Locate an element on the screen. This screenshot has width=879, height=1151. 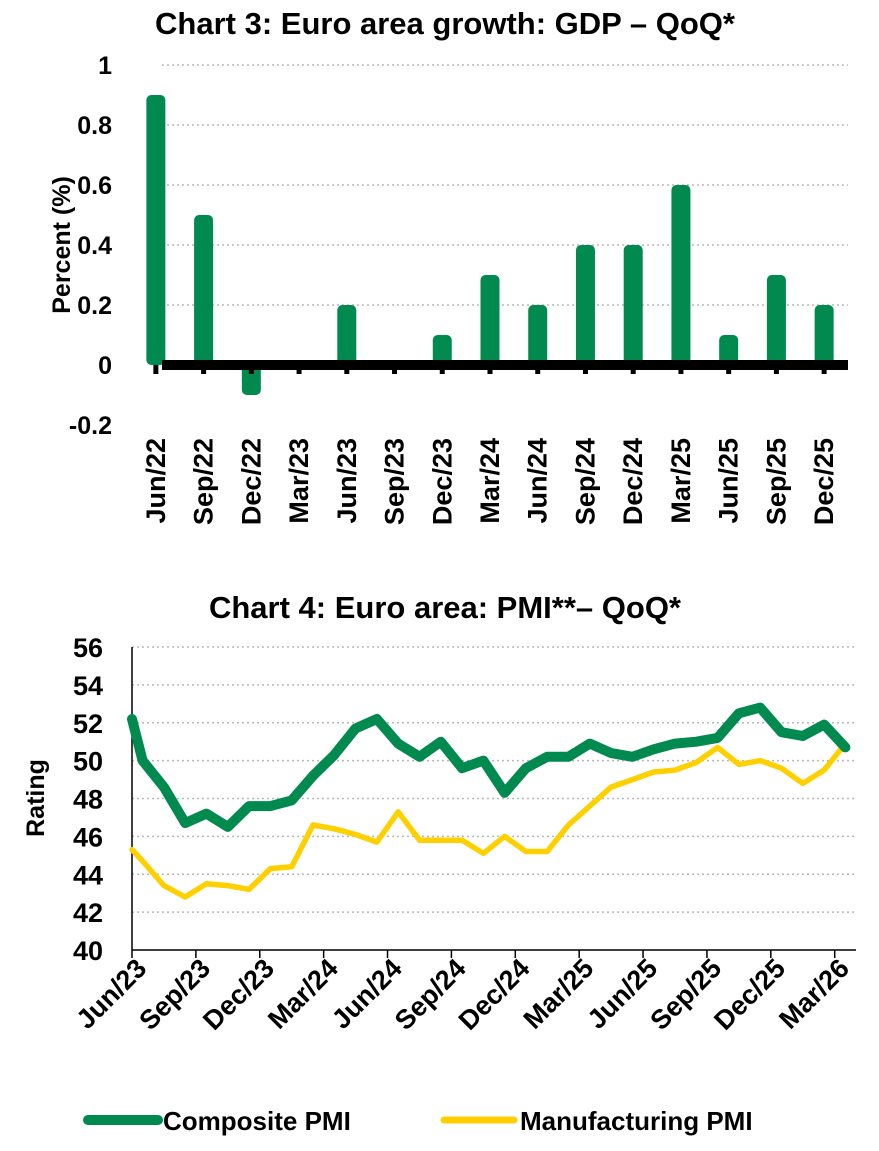
pmi-x-tick-label: Dec/23 is located at coordinates (238, 994).